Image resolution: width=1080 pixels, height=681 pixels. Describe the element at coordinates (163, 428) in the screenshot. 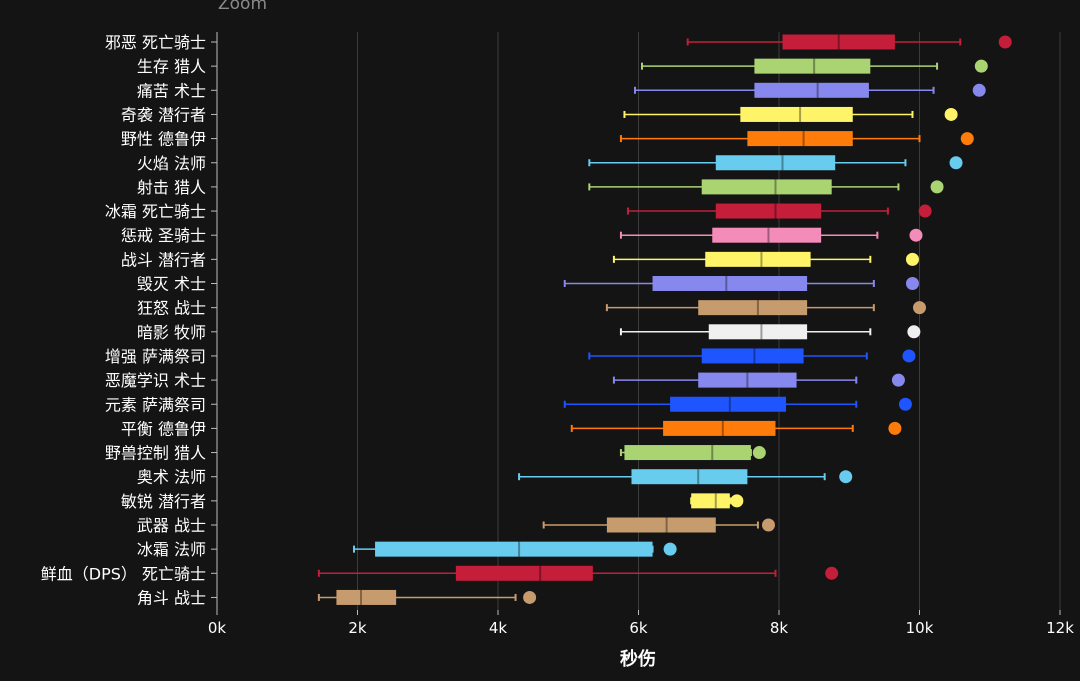

I see `category-label: 平衡 德鲁伊` at that location.